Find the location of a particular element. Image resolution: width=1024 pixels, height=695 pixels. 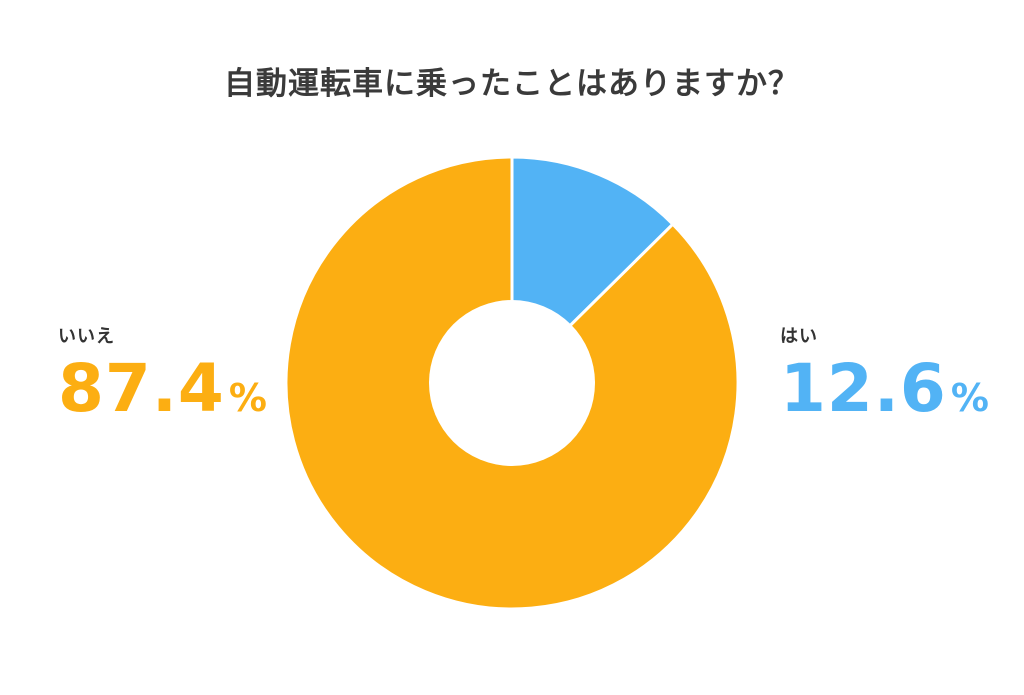

chart-title: 自動運転車に乗ったことはありますか？ is located at coordinates (512, 84).